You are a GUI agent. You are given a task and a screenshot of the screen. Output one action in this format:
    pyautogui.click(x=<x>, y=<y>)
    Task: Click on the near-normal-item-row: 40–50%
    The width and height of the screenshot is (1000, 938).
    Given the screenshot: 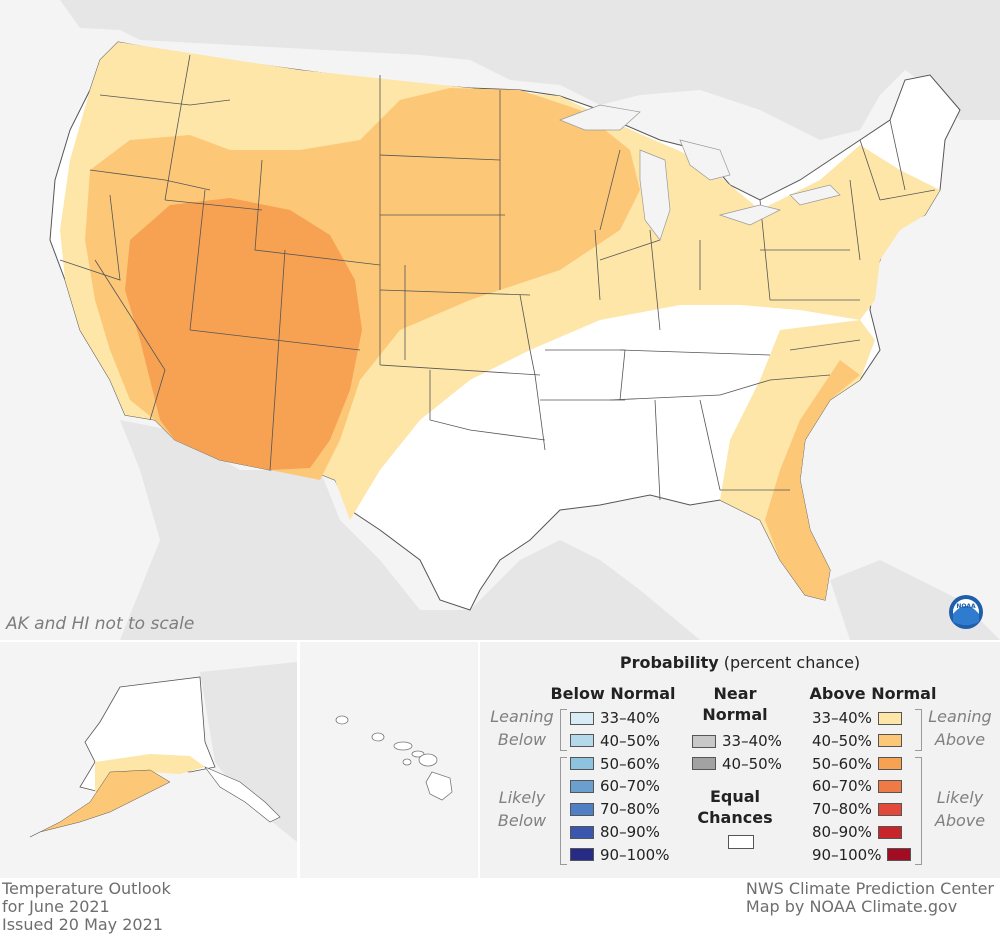 What is the action you would take?
    pyautogui.click(x=737, y=764)
    